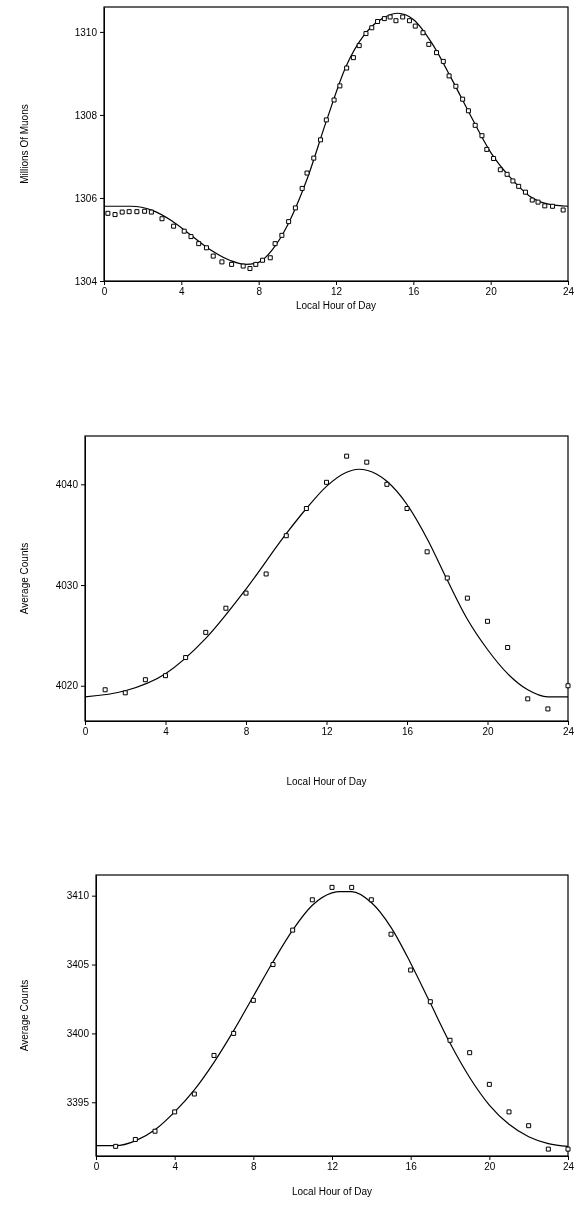  Describe the element at coordinates (78, 896) in the screenshot. I see `y-tick-label: 3410` at that location.